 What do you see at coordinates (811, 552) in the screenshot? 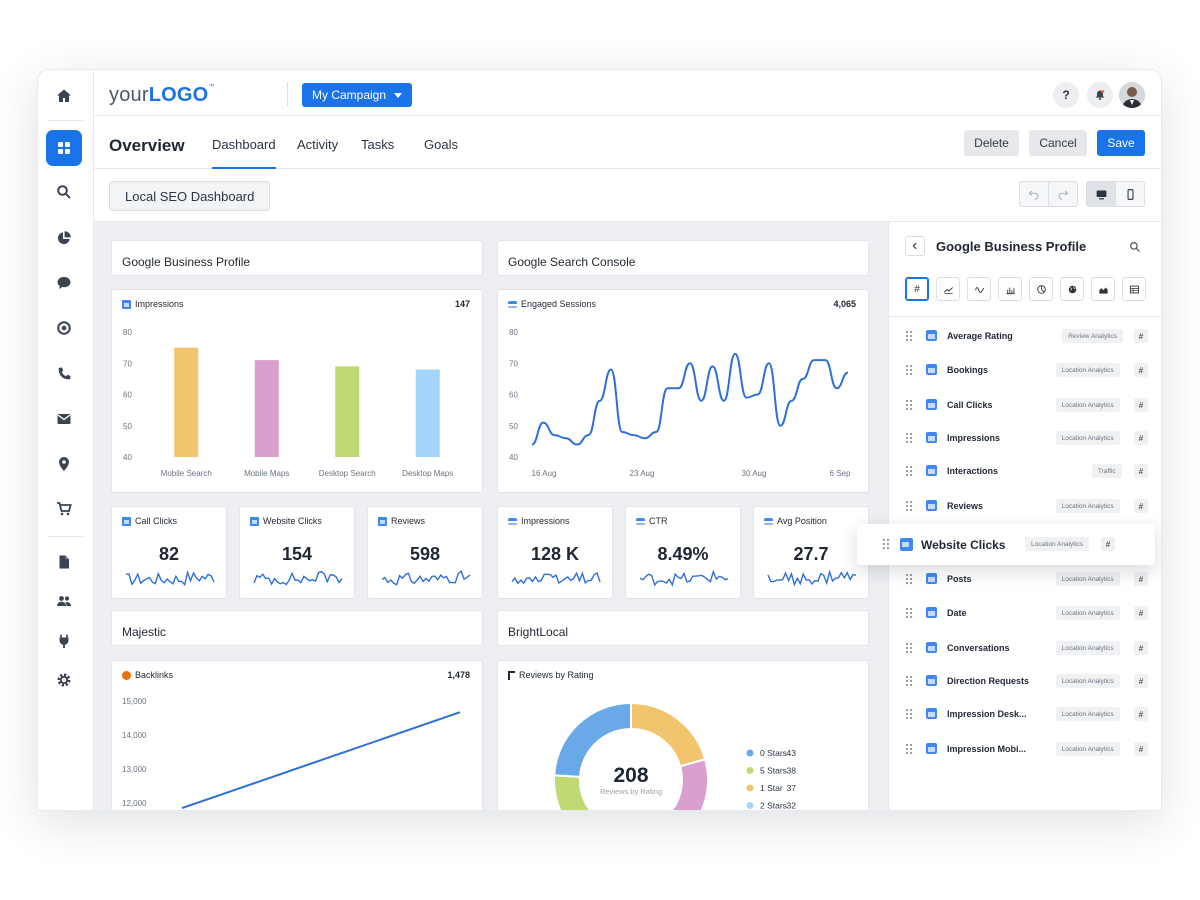
I see `kpi-card: Avg Position 27.7` at bounding box center [811, 552].